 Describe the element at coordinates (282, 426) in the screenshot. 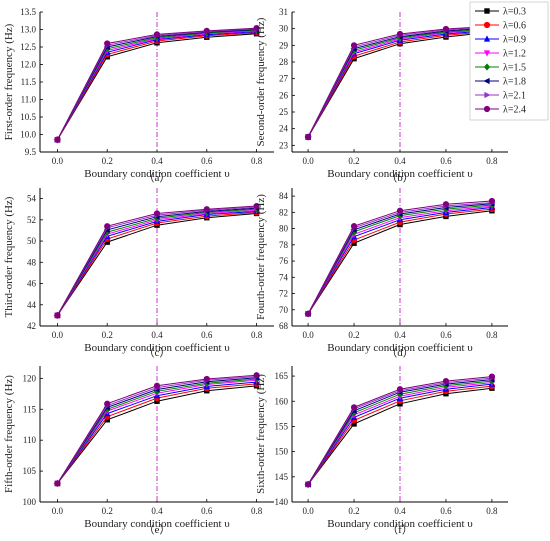

I see `y-tick-label: 155` at that location.